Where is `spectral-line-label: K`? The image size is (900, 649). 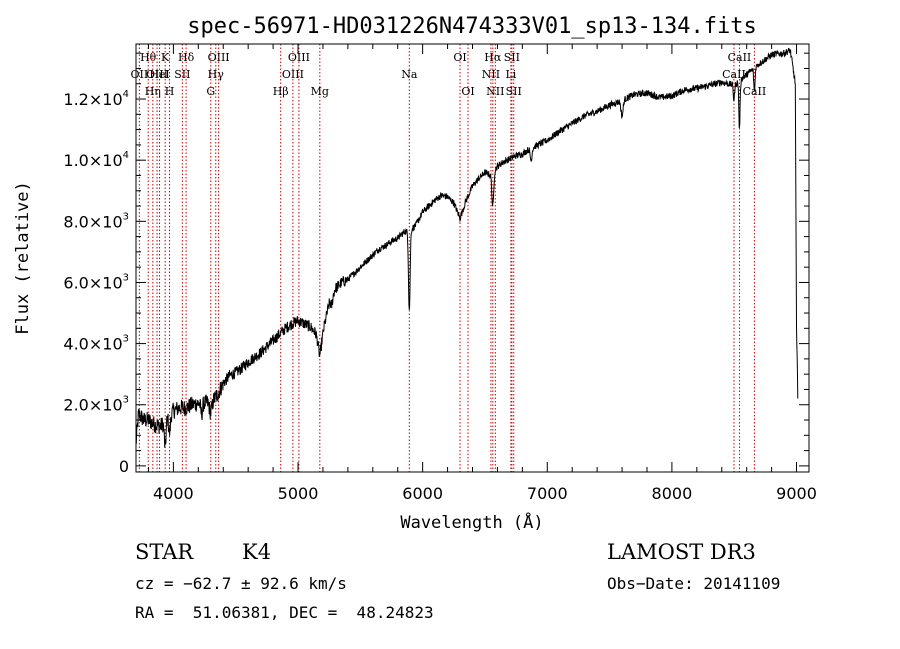 spectral-line-label: K is located at coordinates (165, 57).